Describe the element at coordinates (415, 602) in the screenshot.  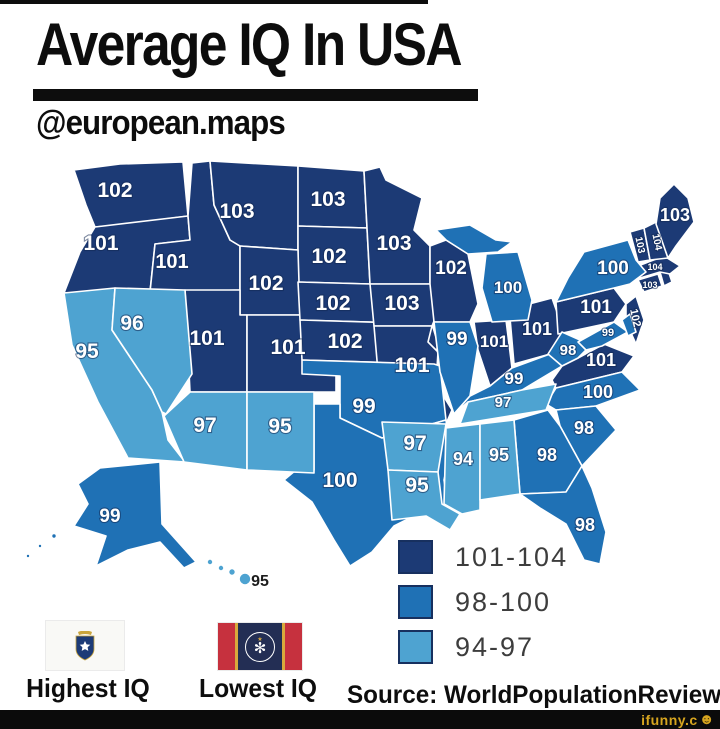
I see `legend-swatch-mid` at that location.